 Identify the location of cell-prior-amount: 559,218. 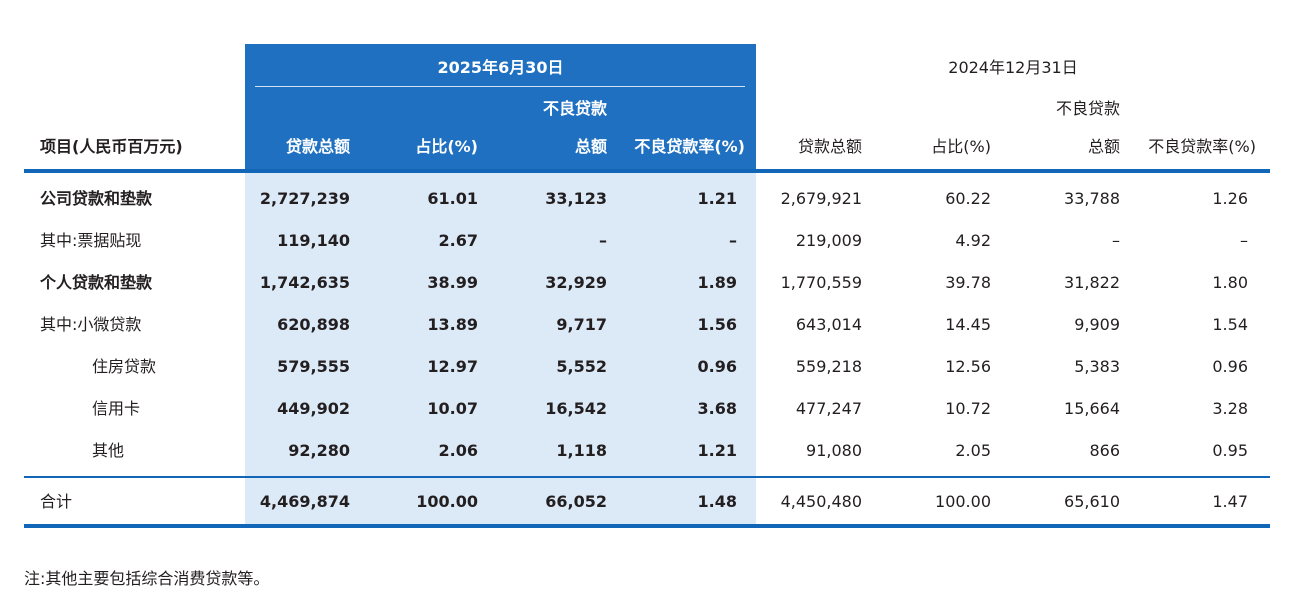
(828, 366).